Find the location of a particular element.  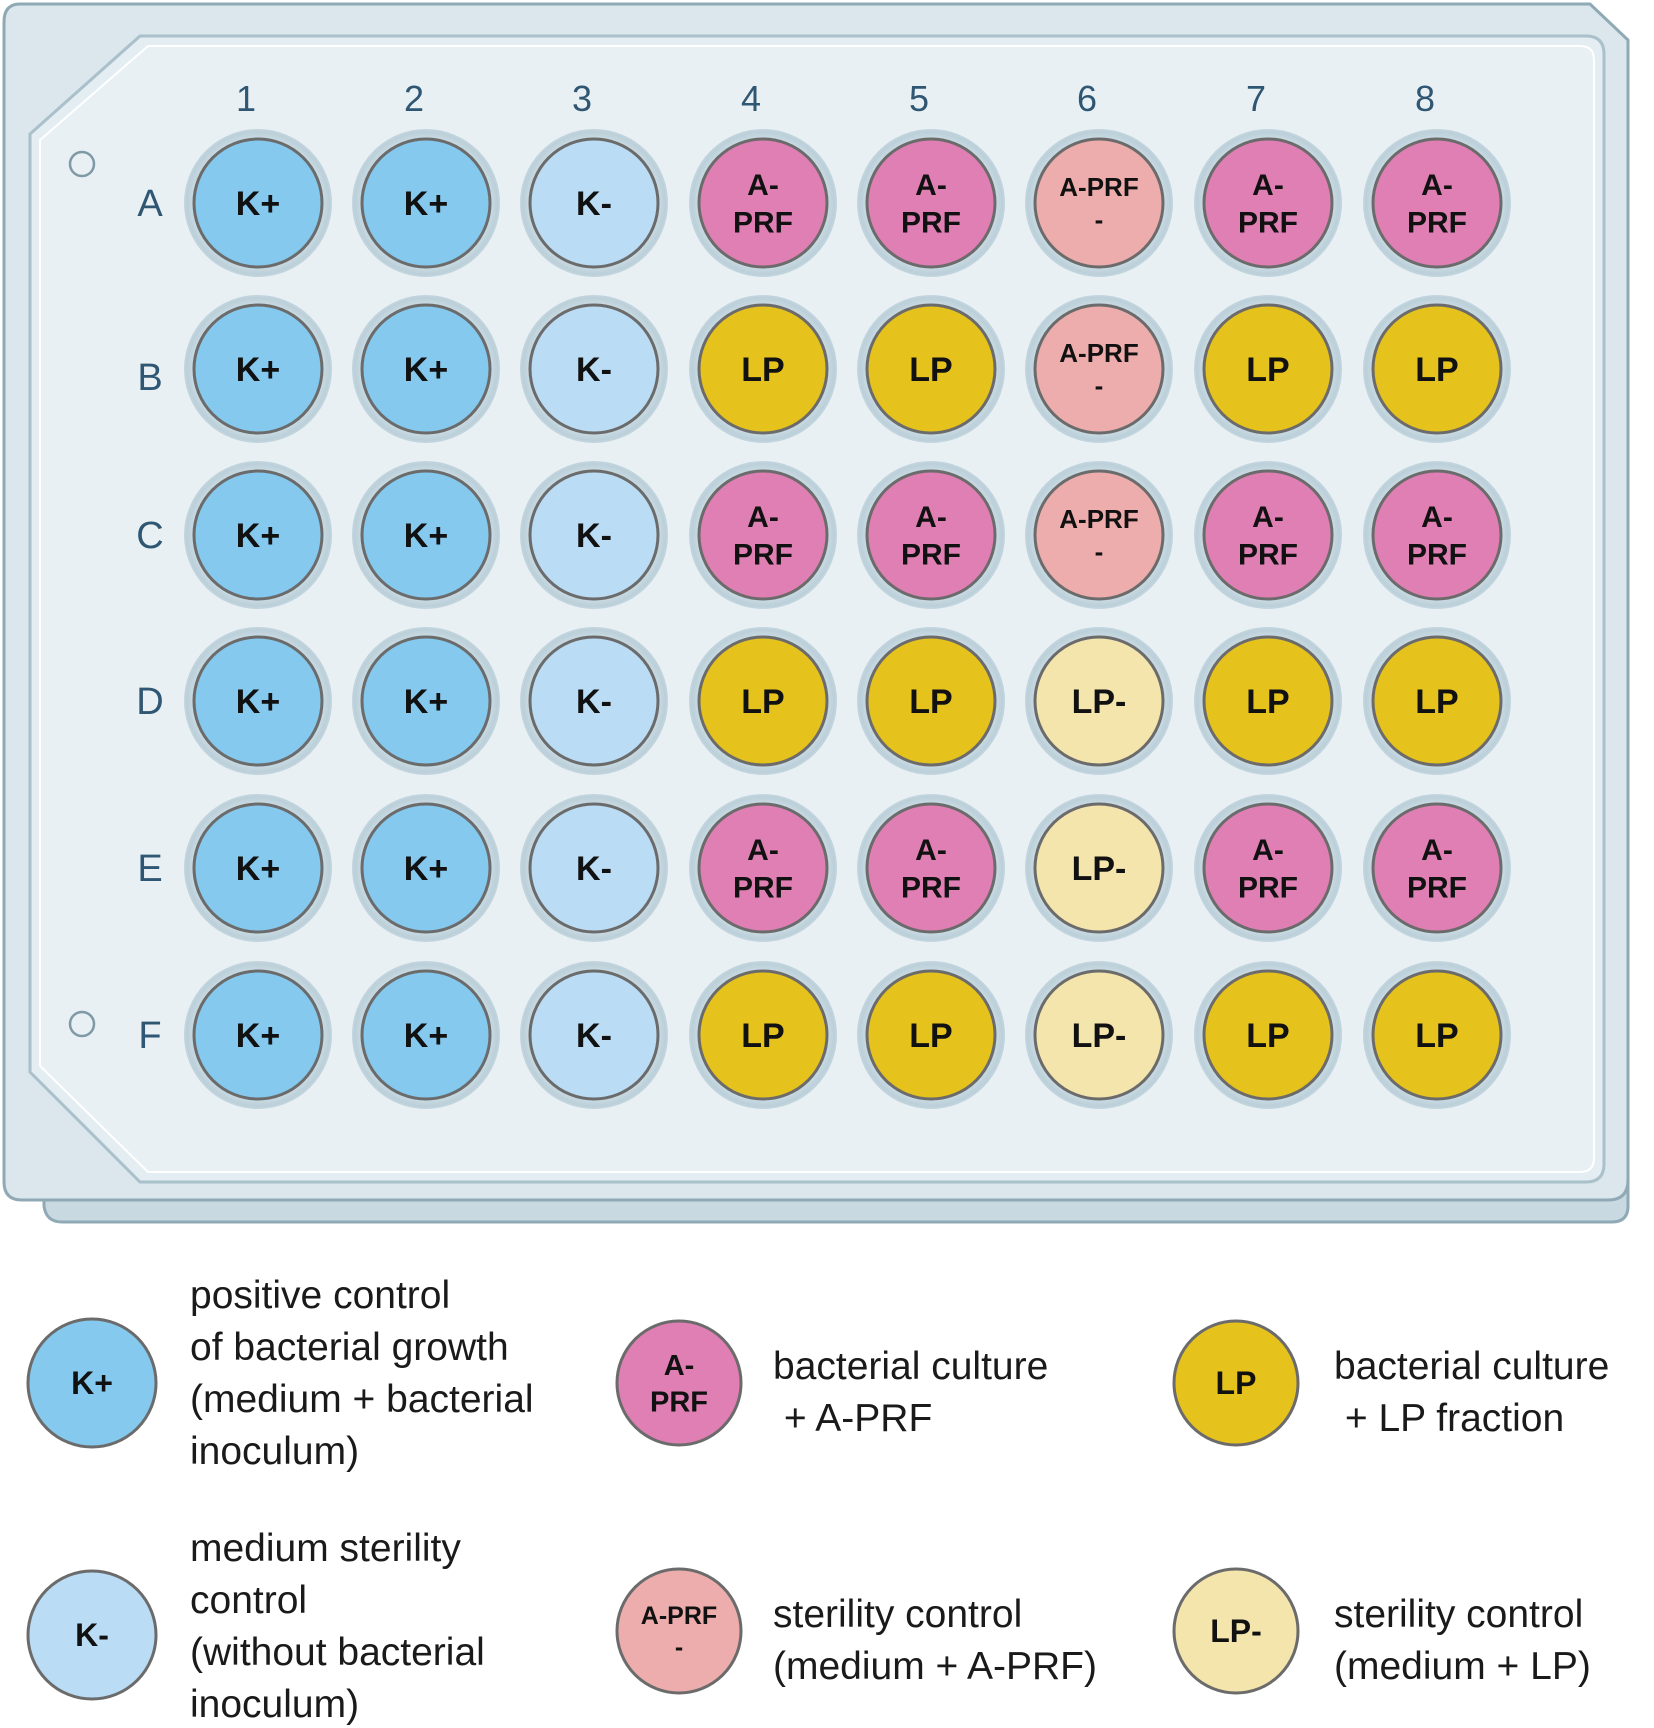

well-E2: K+ is located at coordinates (426, 868).